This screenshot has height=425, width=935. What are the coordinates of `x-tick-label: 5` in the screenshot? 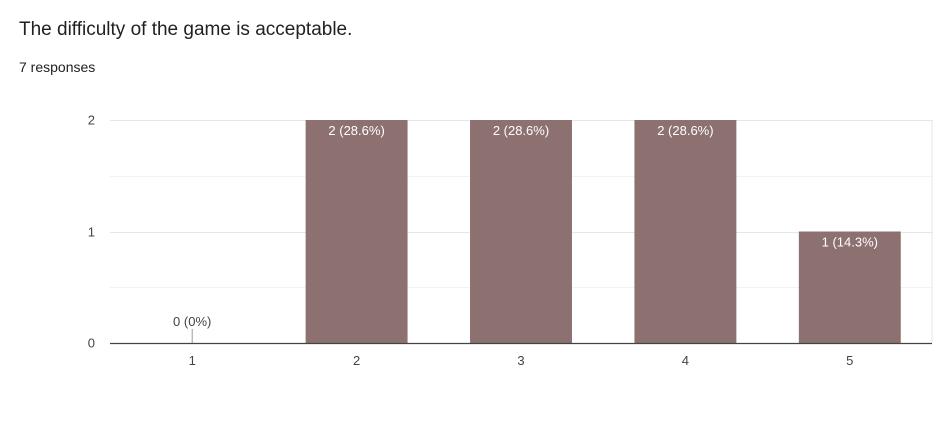 It's located at (849, 360).